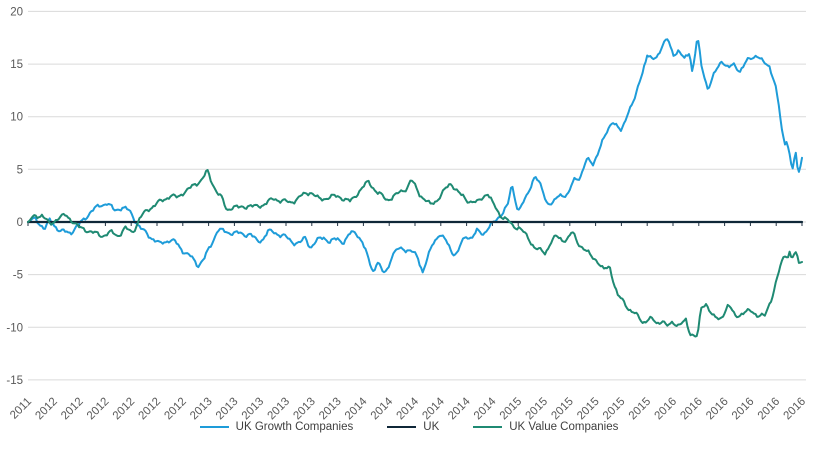 This screenshot has height=449, width=818. Describe the element at coordinates (214, 427) in the screenshot. I see `legend-line-swatch-uk-growth` at that location.